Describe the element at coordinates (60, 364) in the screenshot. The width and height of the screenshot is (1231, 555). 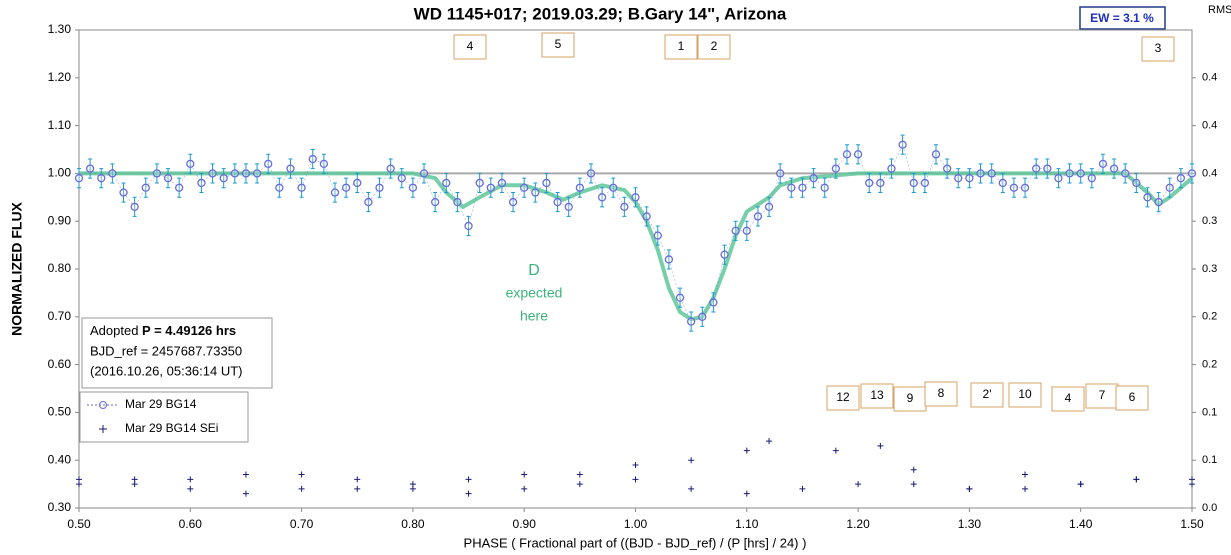
I see `y-tick-label: 0.60` at that location.